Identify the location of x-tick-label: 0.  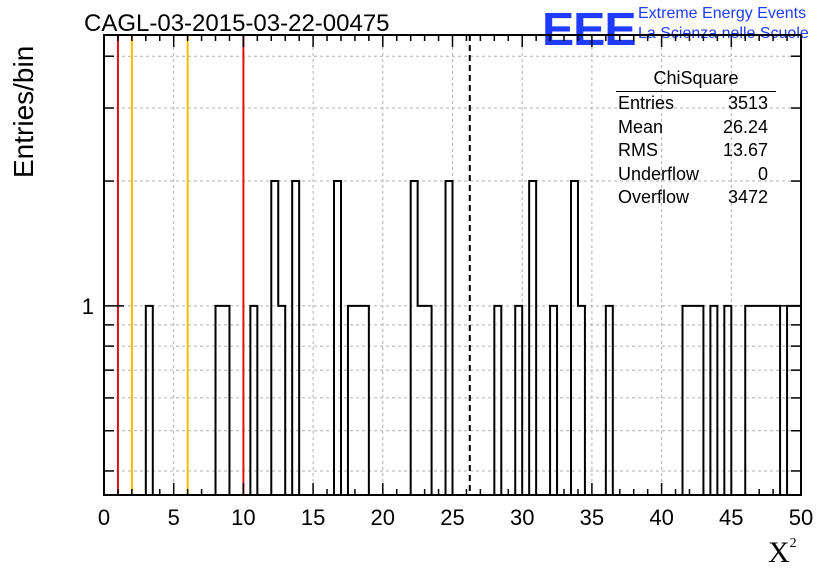
(104, 517).